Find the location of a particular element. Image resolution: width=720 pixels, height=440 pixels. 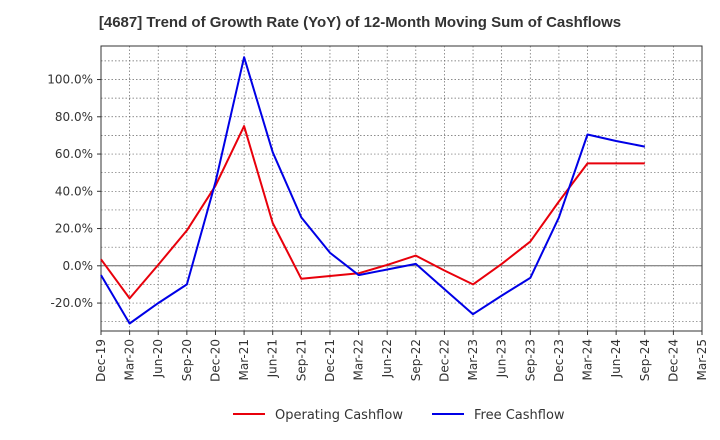

legend-label-operating-cashflow: Operating Cashflow is located at coordinates (339, 415).